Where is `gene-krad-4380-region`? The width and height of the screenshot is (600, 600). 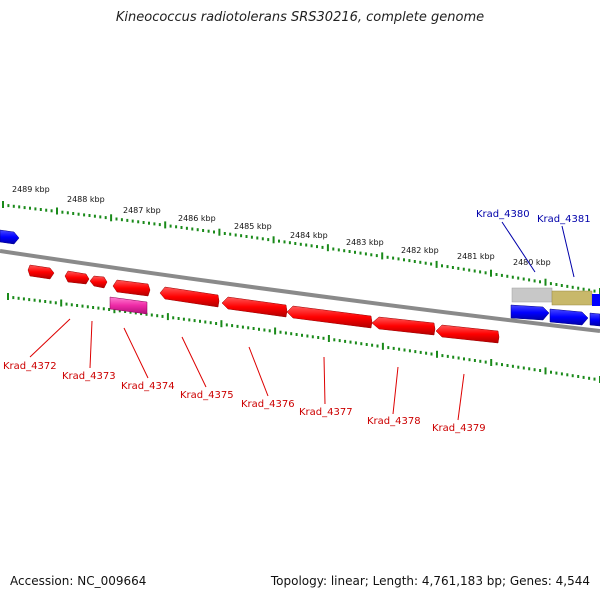 gene-krad-4380-region is located at coordinates (532, 295).